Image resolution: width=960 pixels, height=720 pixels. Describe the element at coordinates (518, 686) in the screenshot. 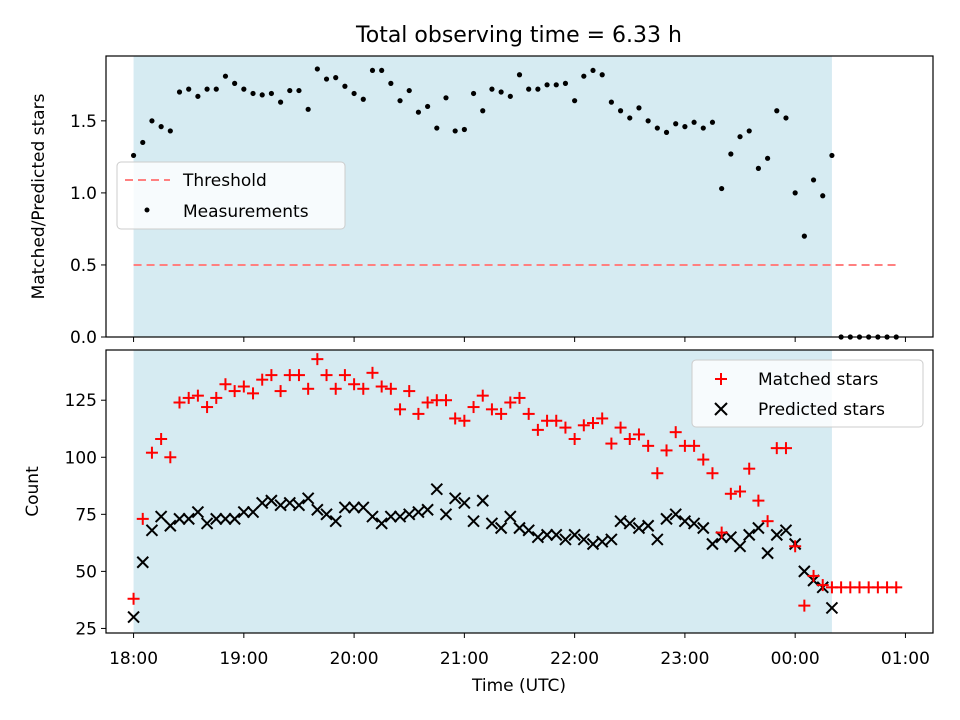

I see `x-axis-label: Time (UTC)` at that location.